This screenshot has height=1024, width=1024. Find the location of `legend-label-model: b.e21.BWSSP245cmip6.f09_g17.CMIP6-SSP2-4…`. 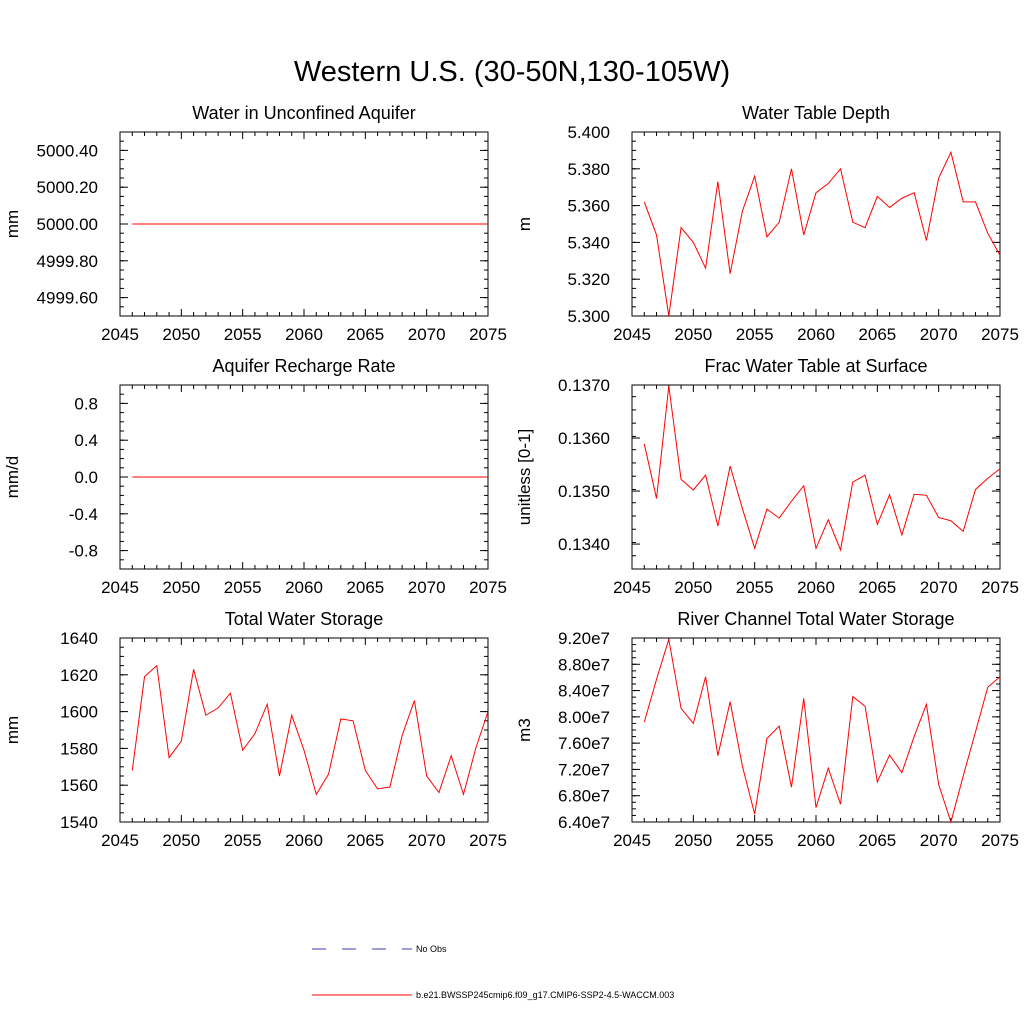

legend-label-model: b.e21.BWSSP245cmip6.f09_g17.CMIP6-SSP2-4… is located at coordinates (545, 995).